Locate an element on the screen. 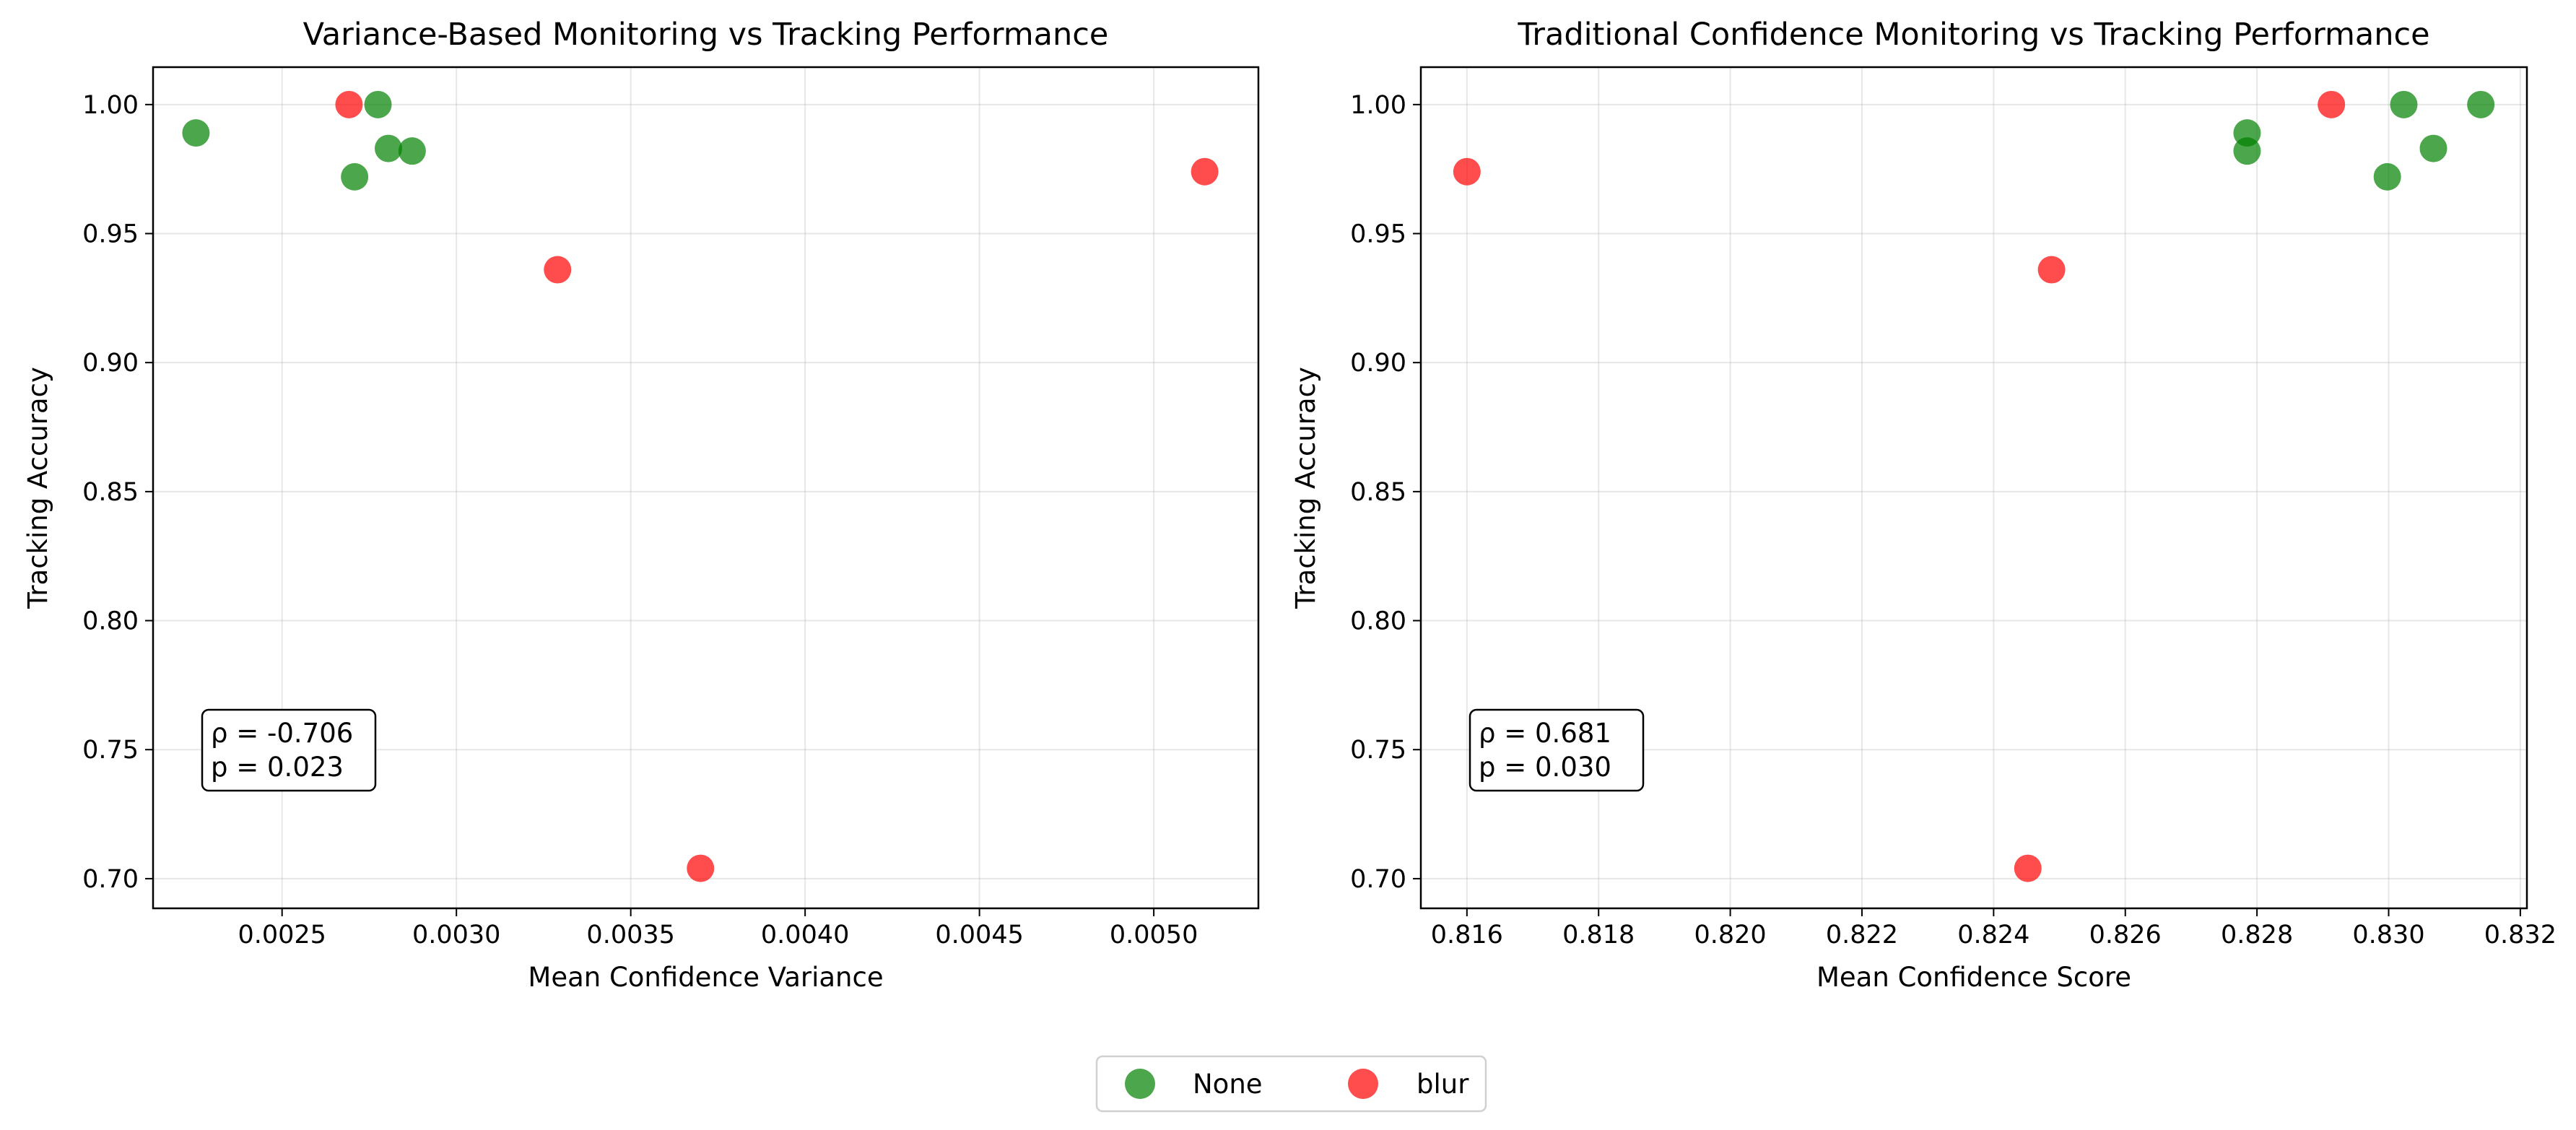 The width and height of the screenshot is (2576, 1130). annotation-line: p = 0.023 is located at coordinates (277, 768).